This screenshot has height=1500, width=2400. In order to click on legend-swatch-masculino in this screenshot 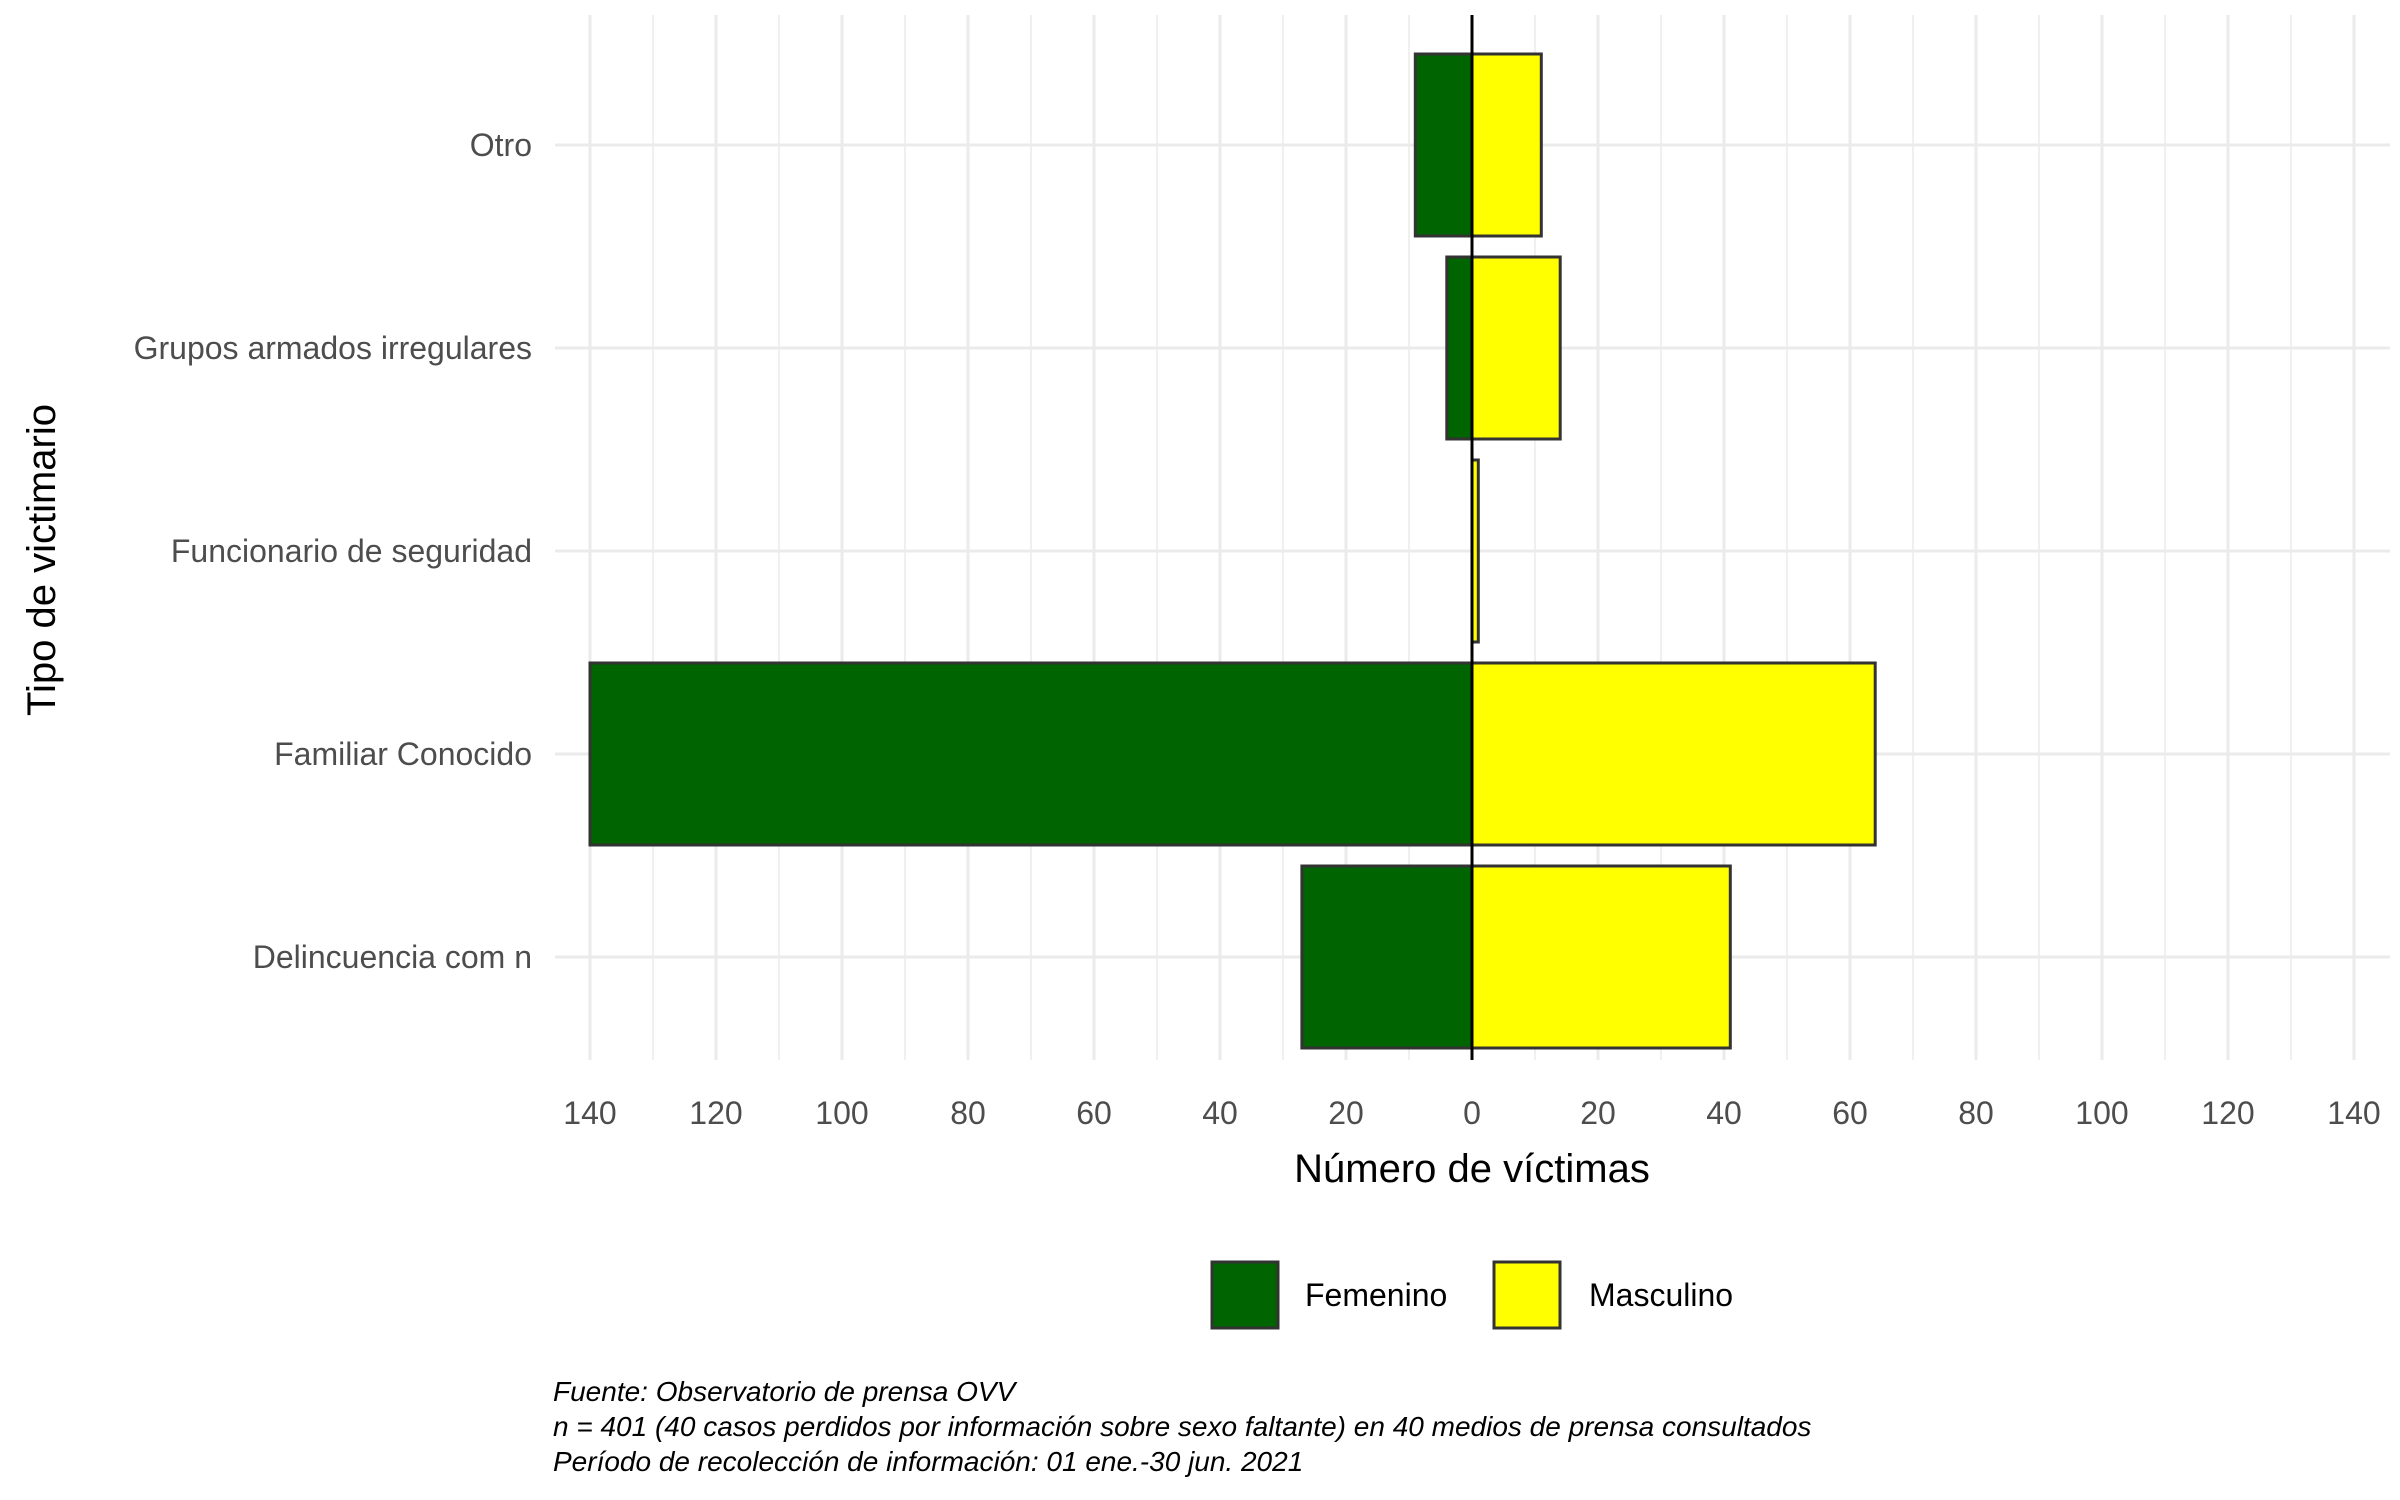, I will do `click(1527, 1295)`.